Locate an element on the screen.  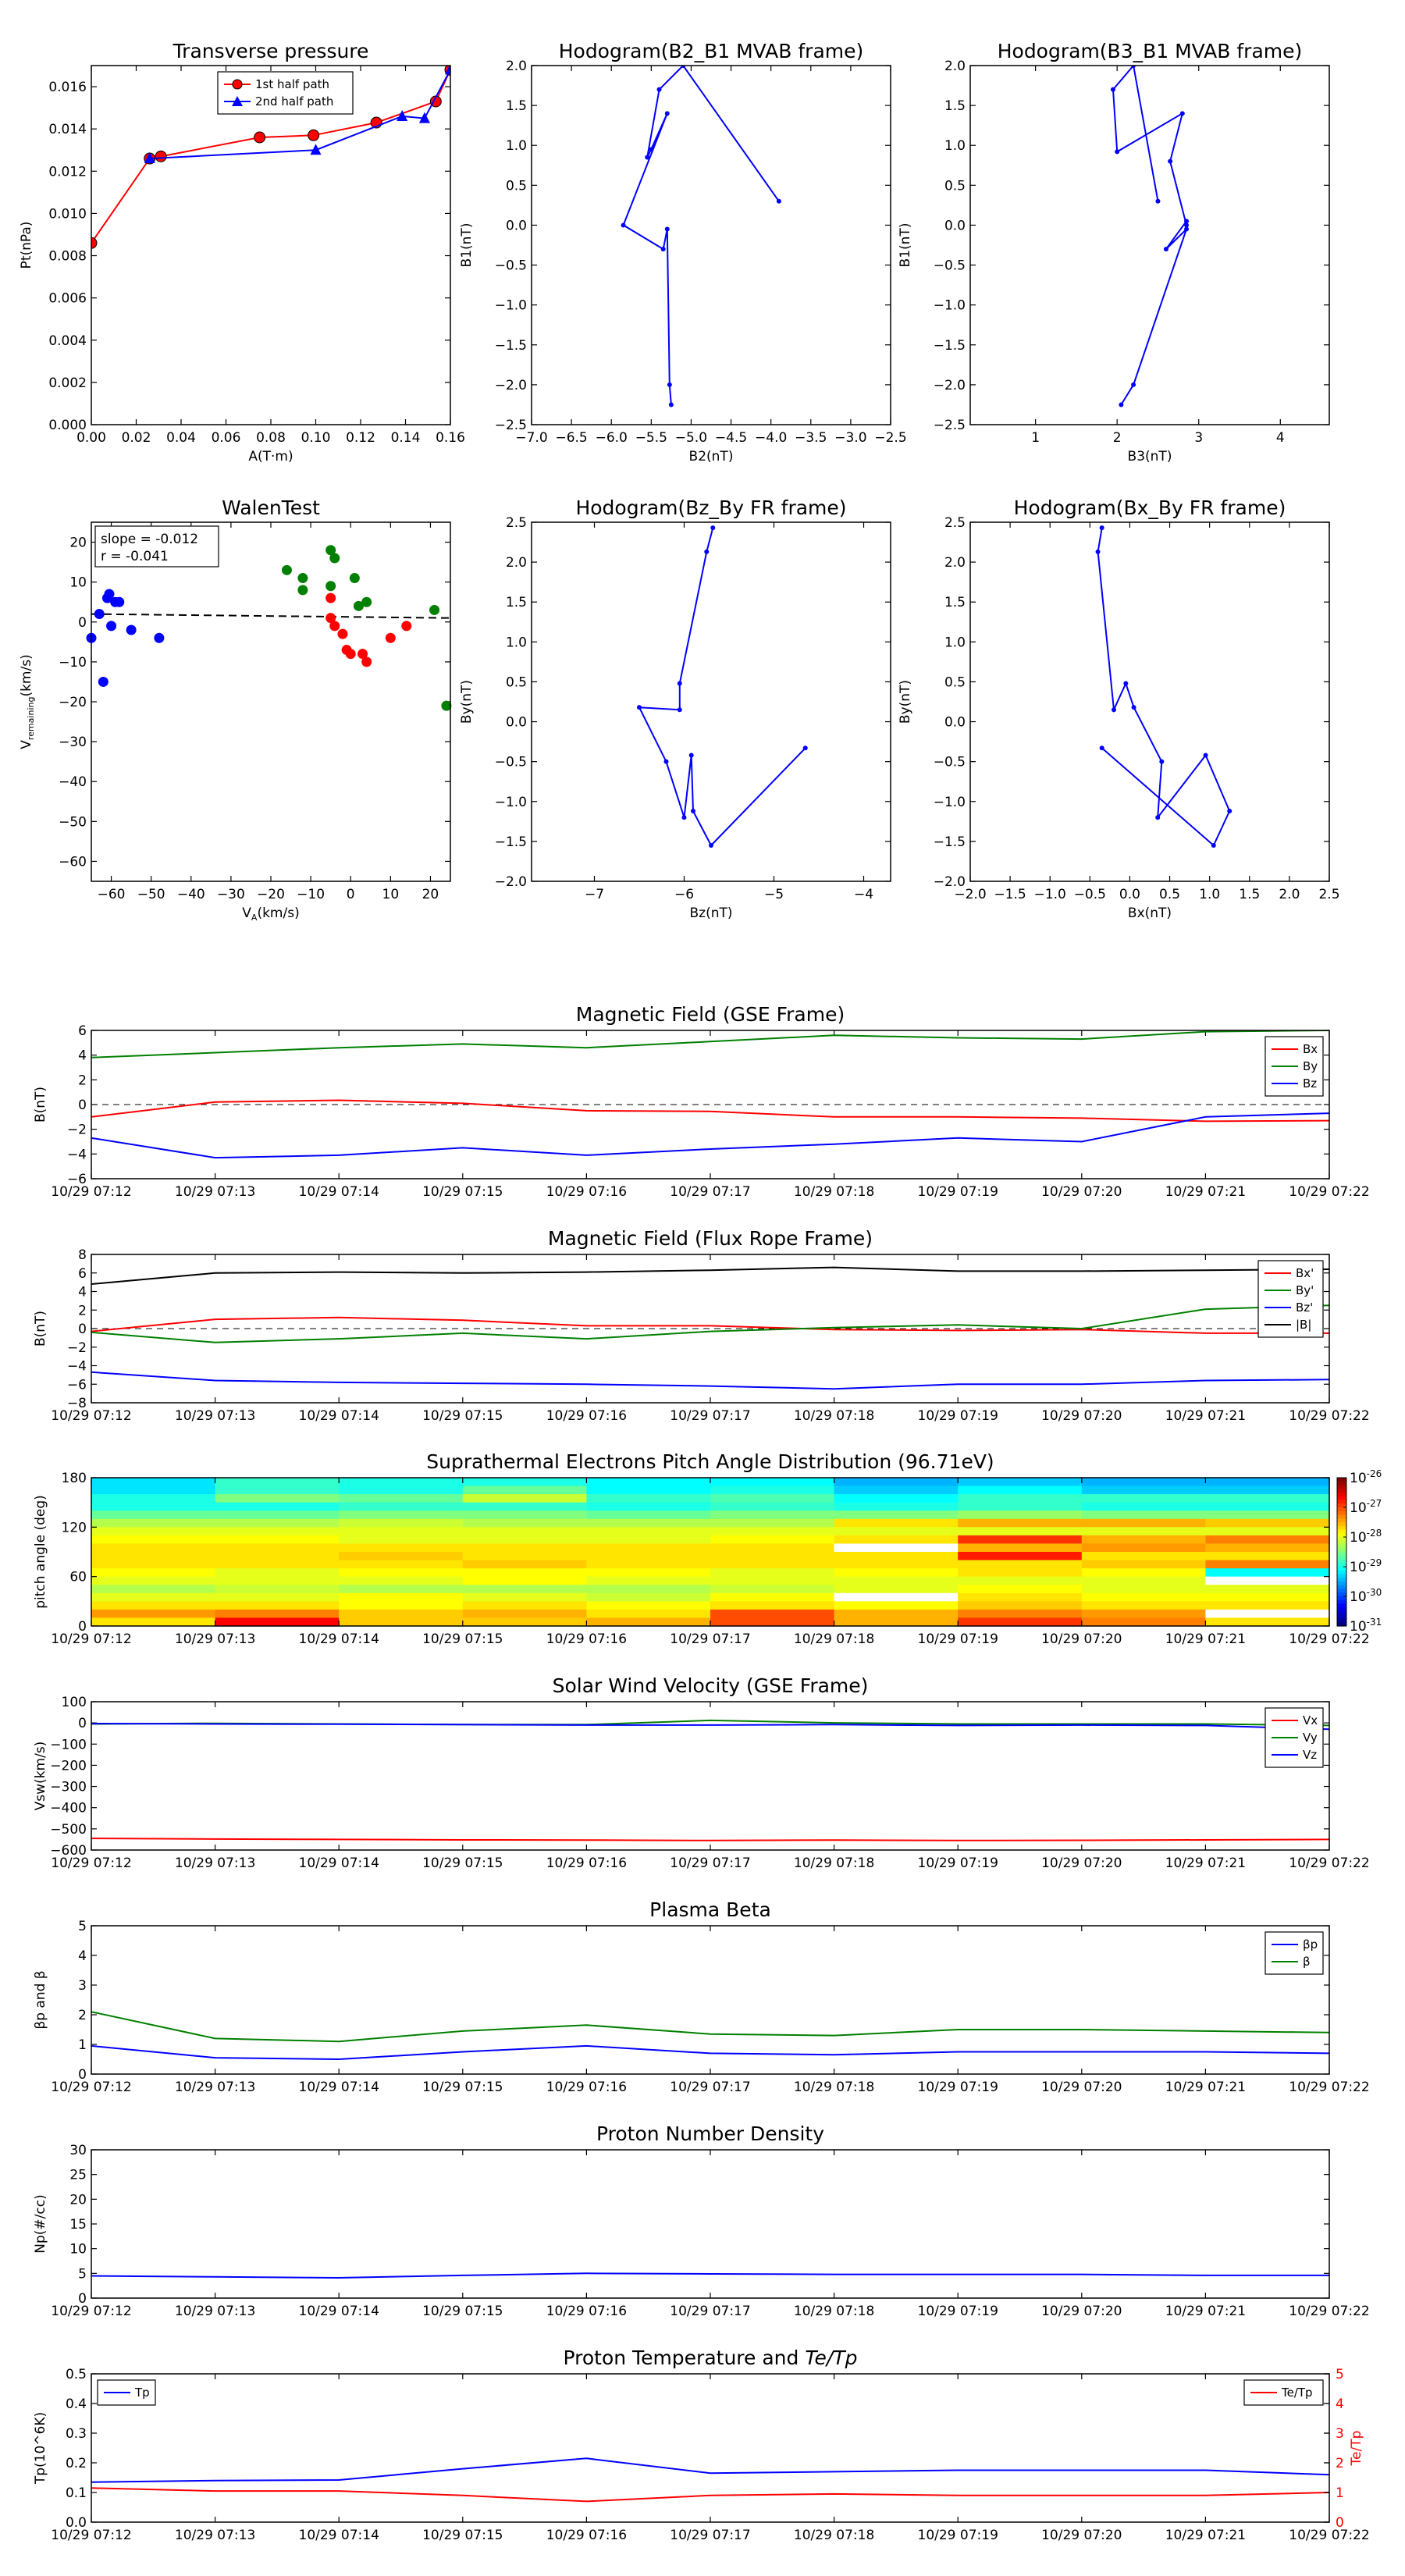
pad-colorbar-label: 10-28 is located at coordinates (1366, 1537).